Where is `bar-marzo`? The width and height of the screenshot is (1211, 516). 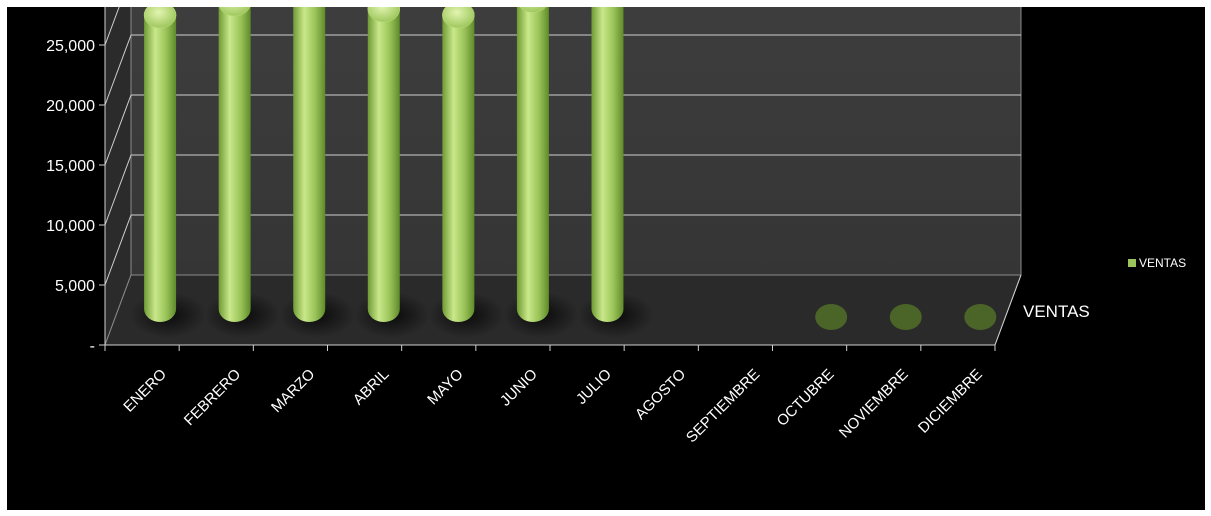 bar-marzo is located at coordinates (317, 172).